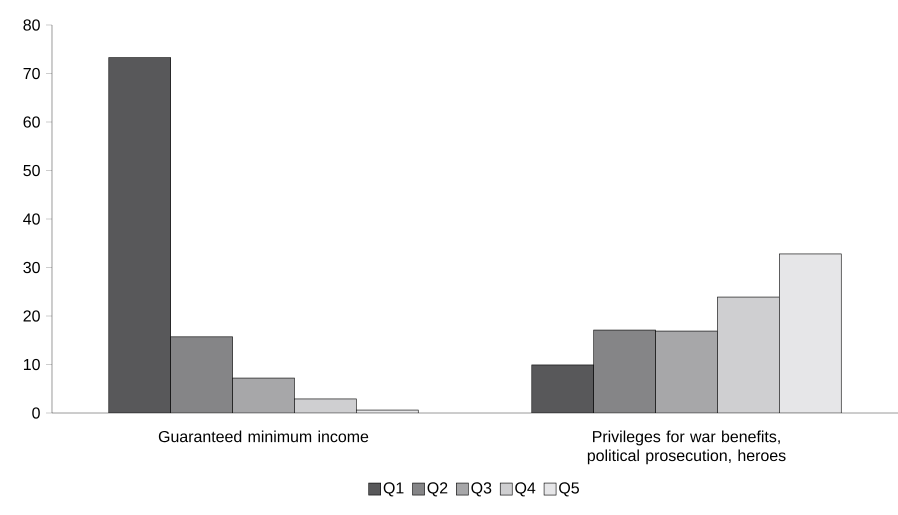 The height and width of the screenshot is (515, 898). Describe the element at coordinates (394, 489) in the screenshot. I see `legend-label: Q1` at that location.